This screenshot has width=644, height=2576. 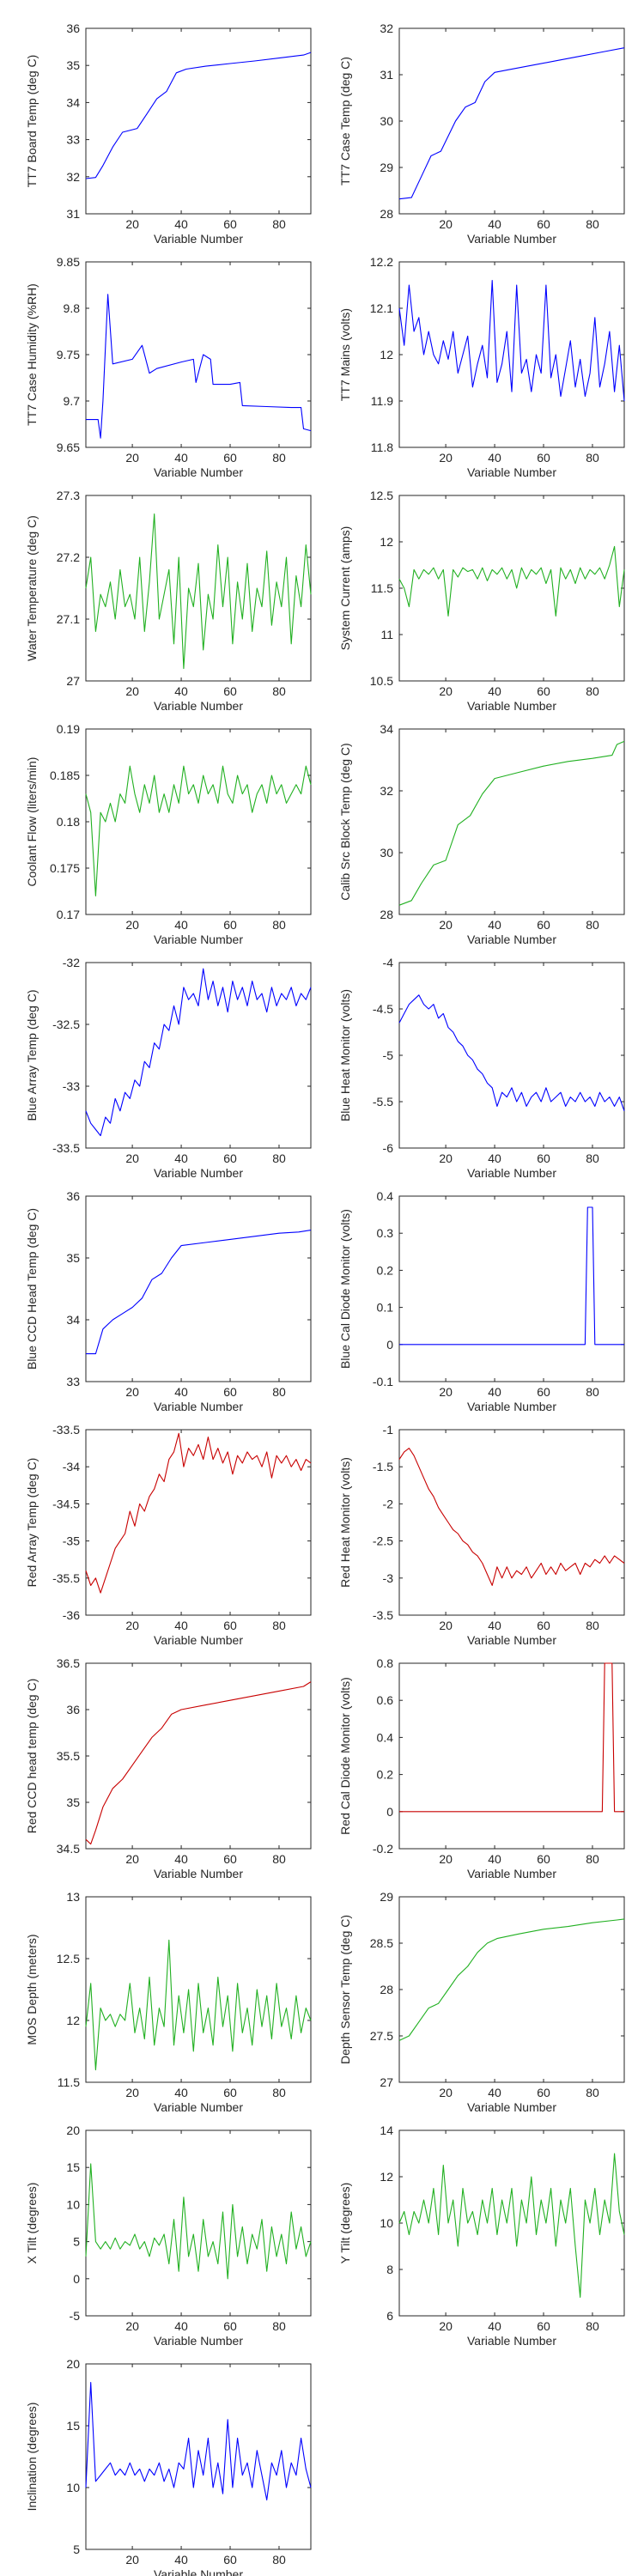 What do you see at coordinates (73, 681) in the screenshot?
I see `y-tick-label: 27` at bounding box center [73, 681].